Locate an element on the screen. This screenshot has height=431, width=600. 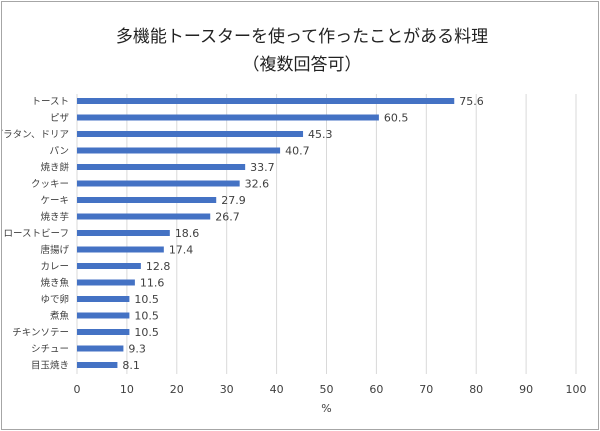
category-label: ケーキ is located at coordinates (54, 201).